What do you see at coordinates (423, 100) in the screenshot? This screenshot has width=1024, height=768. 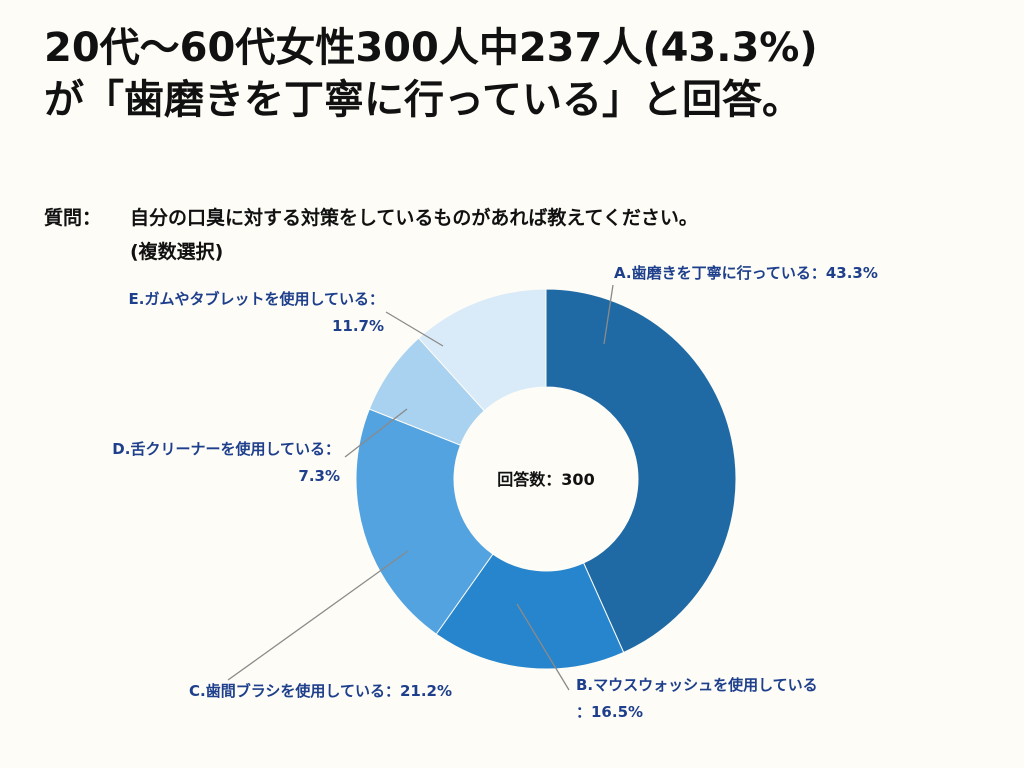 I see `headline-line2: が「歯磨きを丁寧に行っている」と回答。` at bounding box center [423, 100].